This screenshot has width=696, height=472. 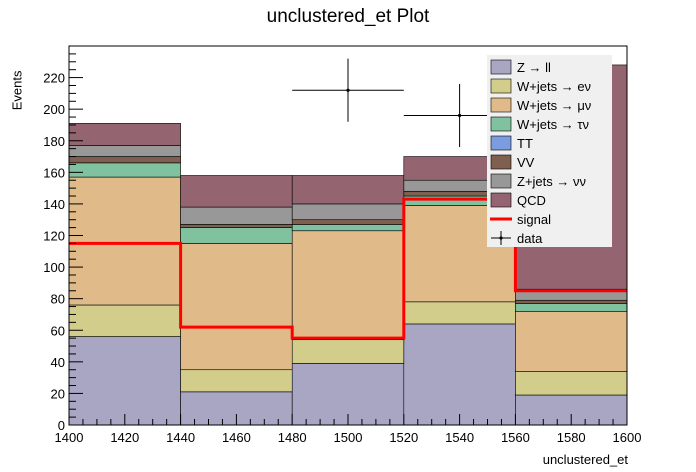 I want to click on x-tick-label: 1560, so click(x=515, y=437).